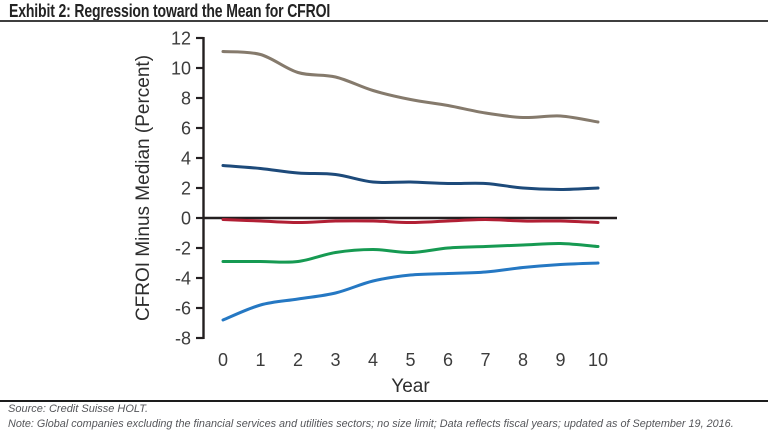  Describe the element at coordinates (186, 99) in the screenshot. I see `y-tick-label: 8` at that location.